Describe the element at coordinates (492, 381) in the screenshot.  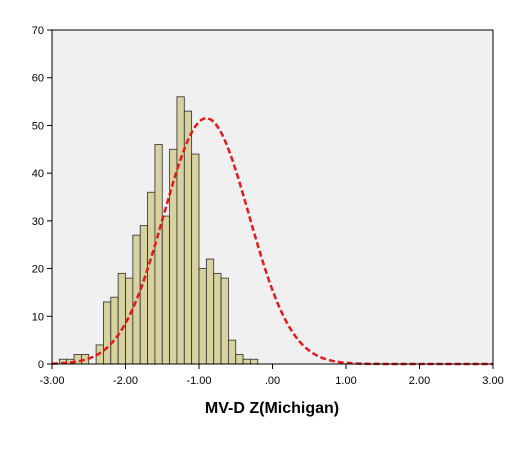
I see `x-tick-label: 3.00` at that location.